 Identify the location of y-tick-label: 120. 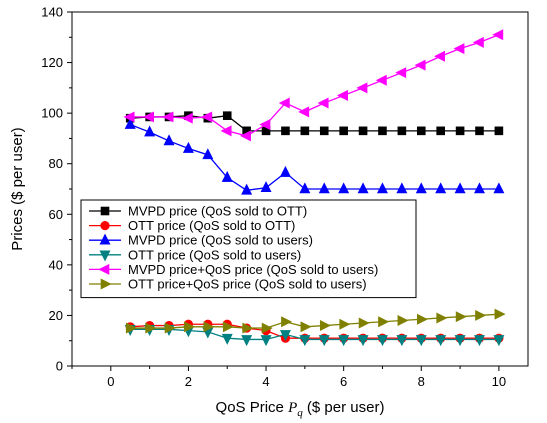
(52, 62).